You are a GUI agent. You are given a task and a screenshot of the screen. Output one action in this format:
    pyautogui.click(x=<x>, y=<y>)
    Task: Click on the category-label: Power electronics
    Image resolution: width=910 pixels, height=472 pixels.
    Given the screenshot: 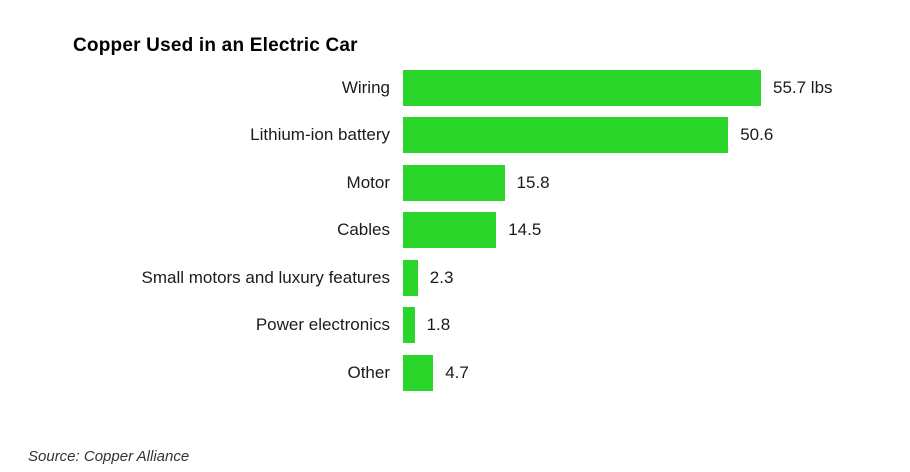 What is the action you would take?
    pyautogui.click(x=322, y=325)
    